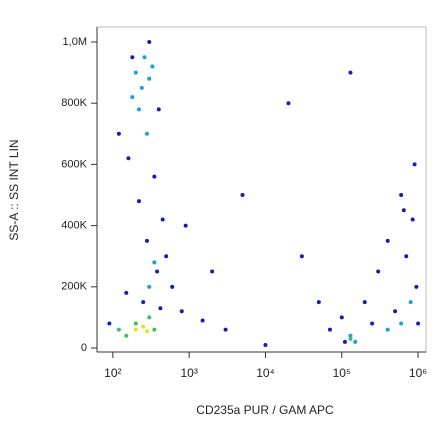 Image resolution: width=440 pixels, height=441 pixels. I want to click on y-axis-title: SS-A :: SS INT LIN, so click(14, 189).